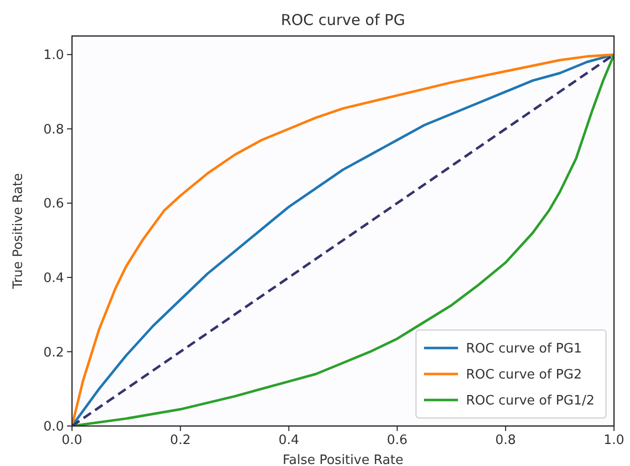 This screenshot has height=466, width=630. What do you see at coordinates (72, 440) in the screenshot?
I see `x-tick-label: 0.0` at bounding box center [72, 440].